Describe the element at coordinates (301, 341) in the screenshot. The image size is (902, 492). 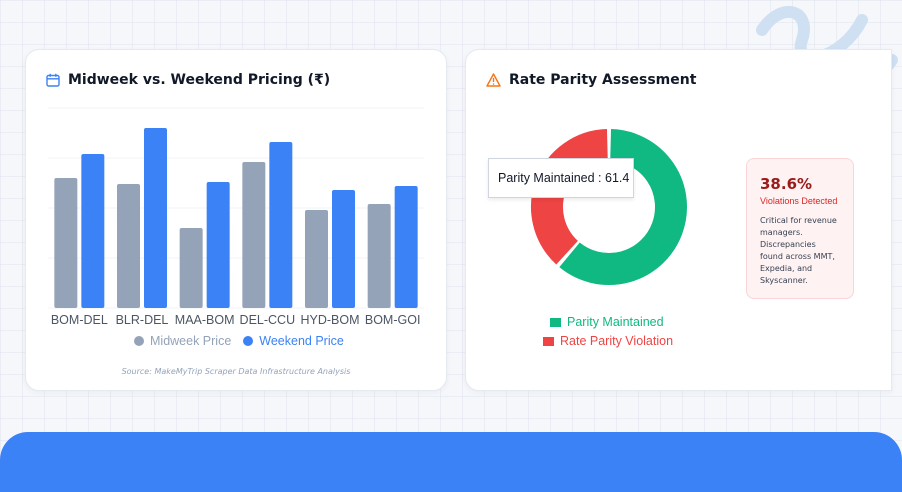
I see `weekend-legend-label: Weekend Price` at that location.